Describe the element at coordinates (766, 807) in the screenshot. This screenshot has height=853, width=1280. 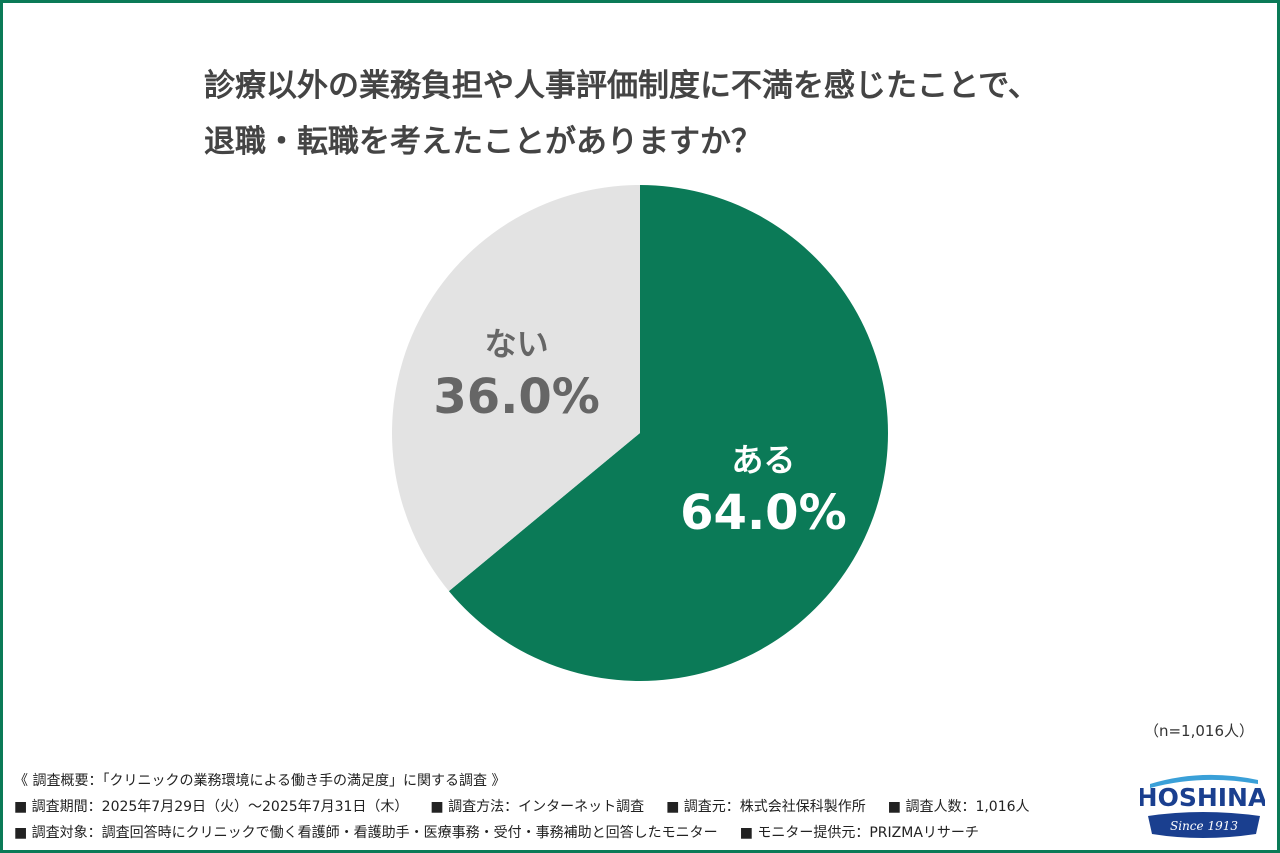
I see `survey-source: ■ 調査元：株式会社保科製作所` at that location.